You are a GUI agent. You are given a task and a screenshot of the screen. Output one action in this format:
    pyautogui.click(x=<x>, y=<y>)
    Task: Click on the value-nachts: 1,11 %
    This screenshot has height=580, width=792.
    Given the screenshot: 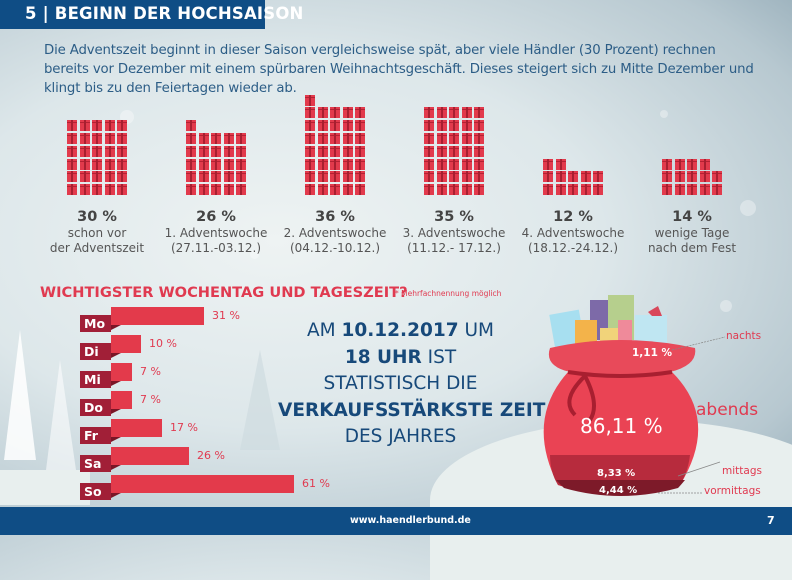 What is the action you would take?
    pyautogui.click(x=652, y=353)
    